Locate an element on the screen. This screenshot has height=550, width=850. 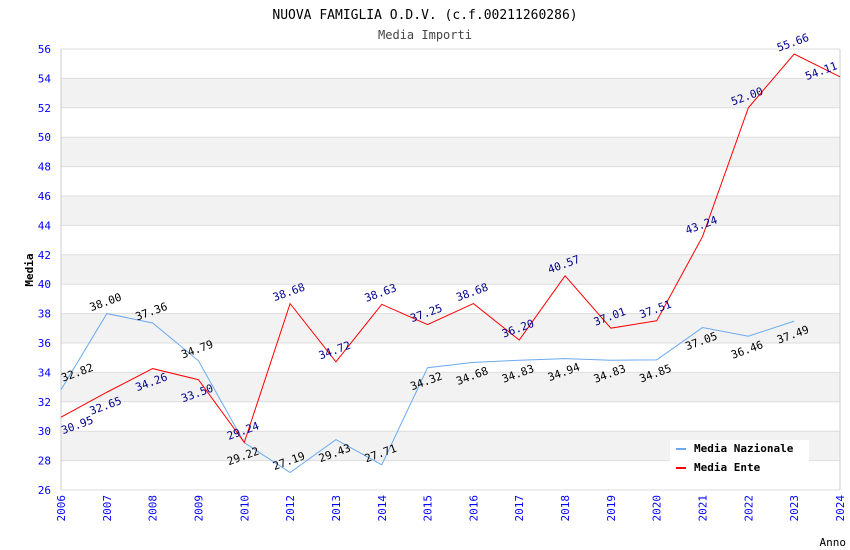
legend-label-nazionale: Media Nazionale is located at coordinates (744, 448).